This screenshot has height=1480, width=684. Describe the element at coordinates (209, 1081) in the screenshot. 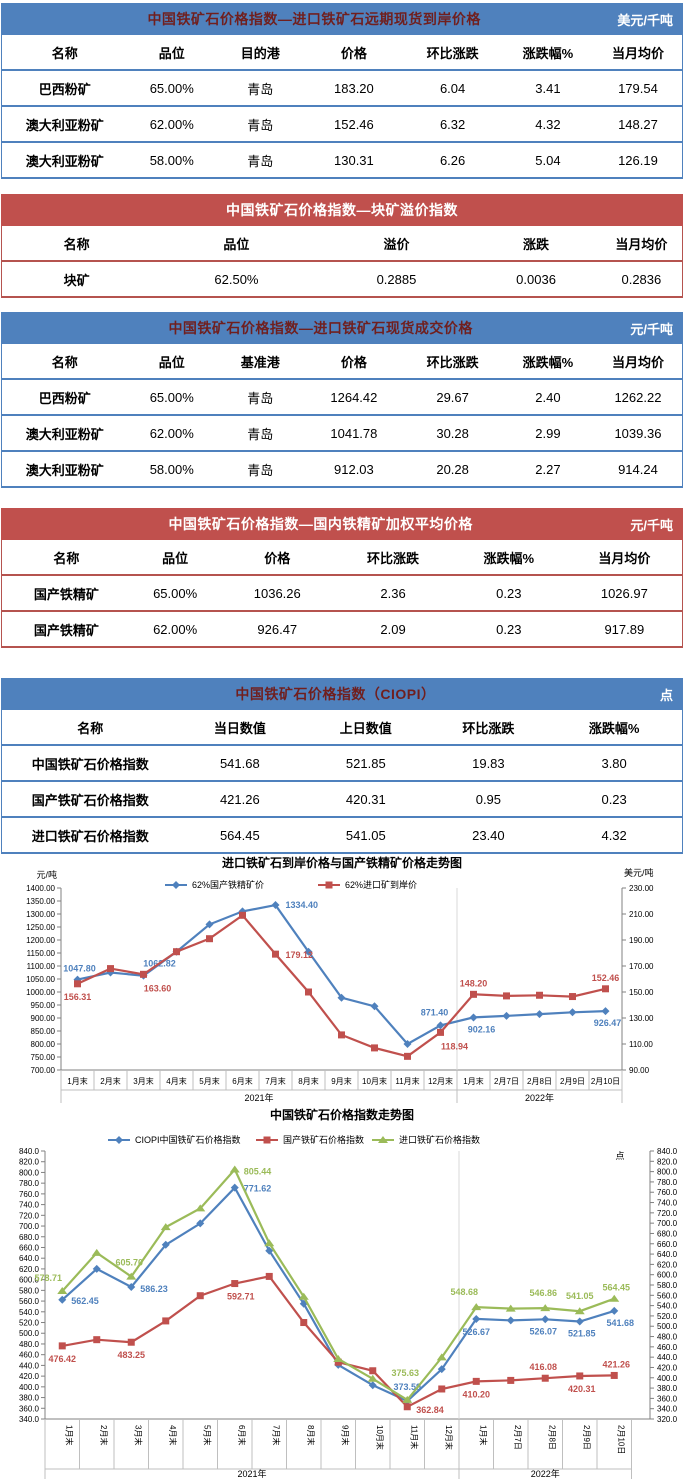

I see `svg-text: 5月末` at that location.